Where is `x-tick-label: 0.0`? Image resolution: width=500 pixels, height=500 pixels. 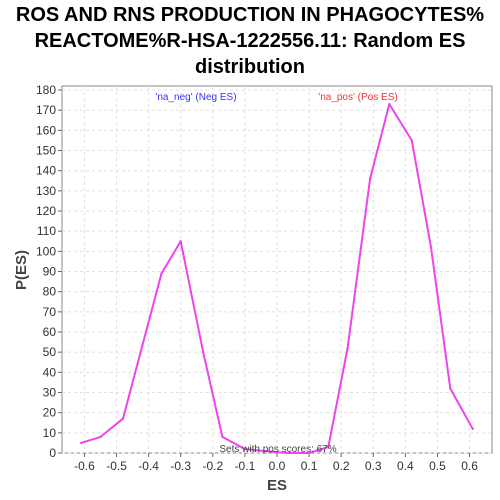
x-tick-label: 0.0 is located at coordinates (277, 466).